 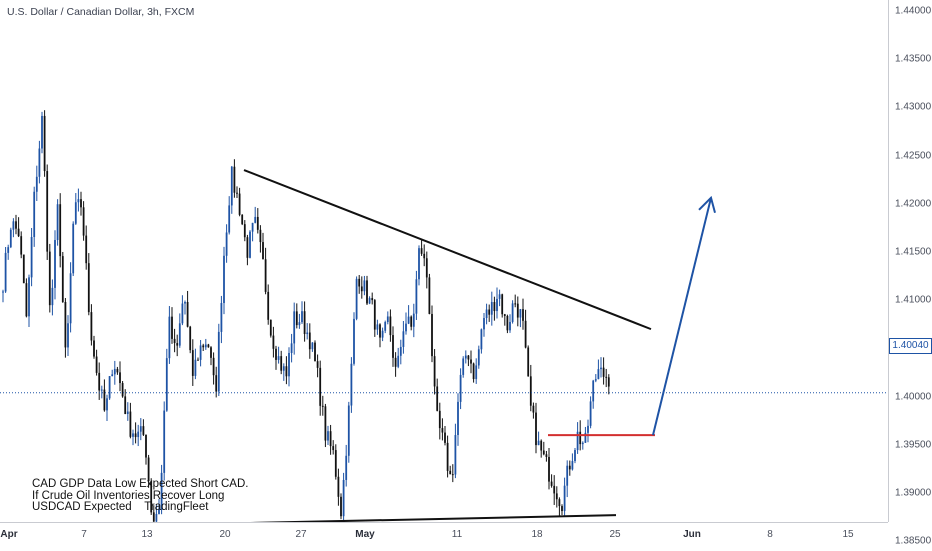 What do you see at coordinates (444, 536) in the screenshot?
I see `time-axis: Apr 7 13 20 27 May 11 18 25 Jun 8 15` at bounding box center [444, 536].